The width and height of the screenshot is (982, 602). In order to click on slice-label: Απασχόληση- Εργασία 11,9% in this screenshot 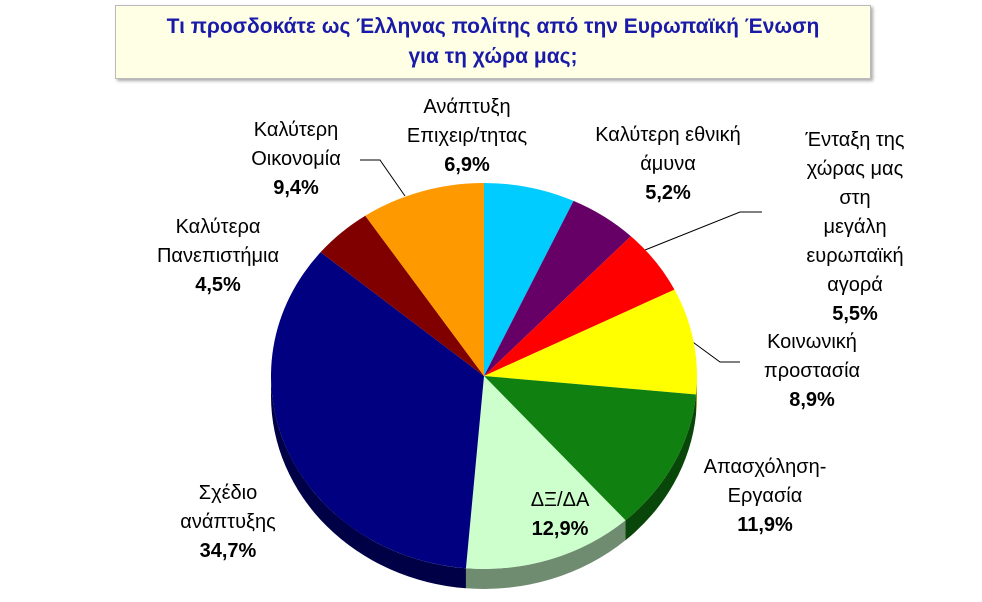, I will do `click(765, 496)`.